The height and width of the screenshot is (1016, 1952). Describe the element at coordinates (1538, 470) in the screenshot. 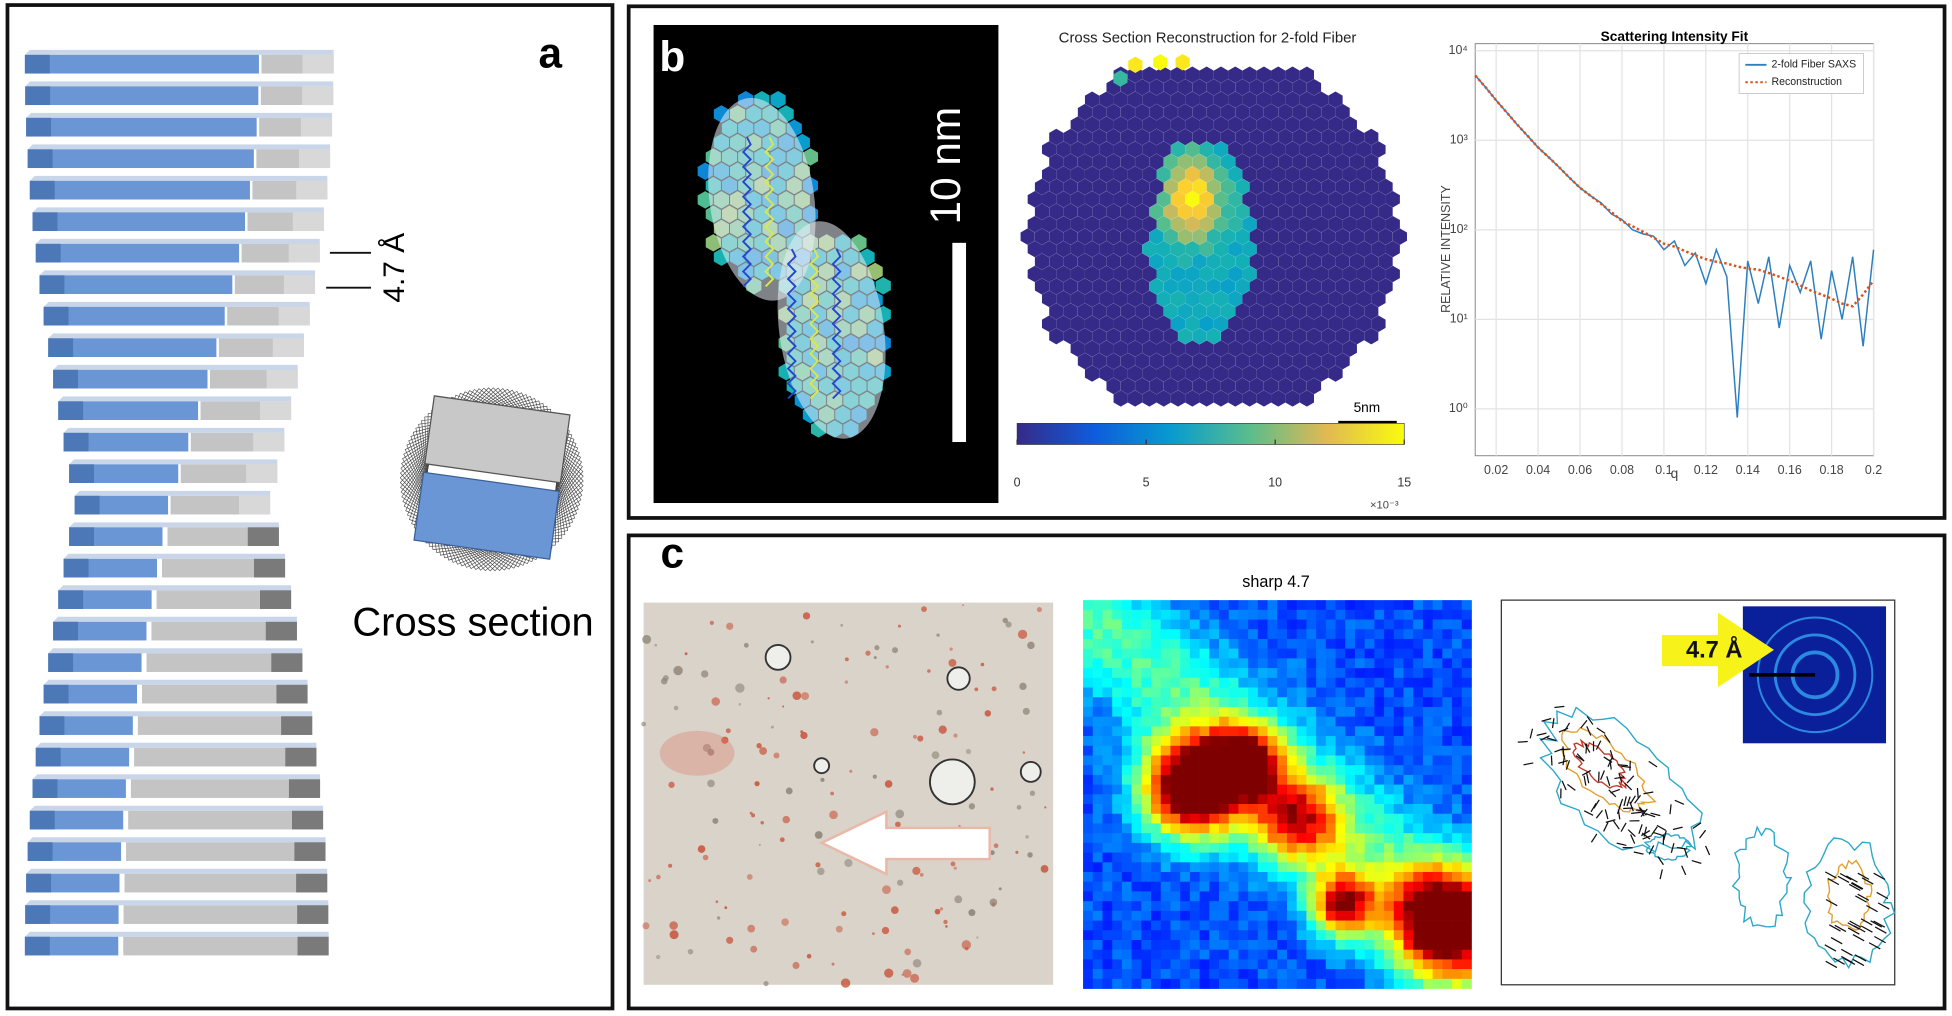

I see `x-tick-label: 0.04` at that location.